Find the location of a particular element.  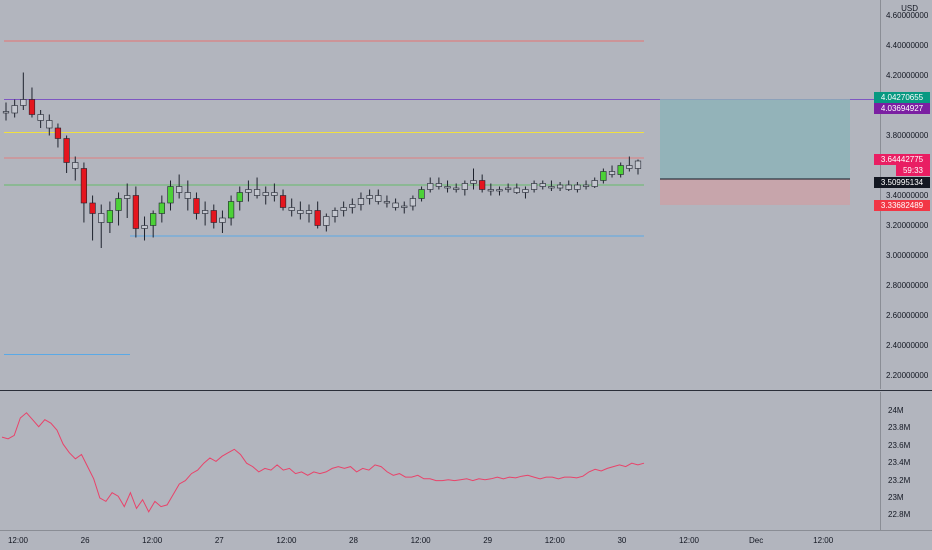

price-axis-tick: 3.00000000 is located at coordinates (907, 255).